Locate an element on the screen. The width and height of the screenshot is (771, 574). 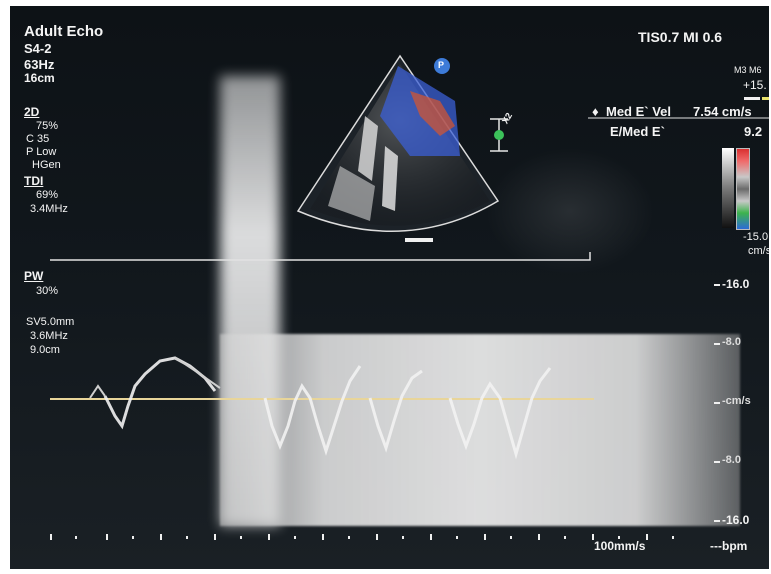
doppler-scale-top: -16.0 is located at coordinates (736, 284).